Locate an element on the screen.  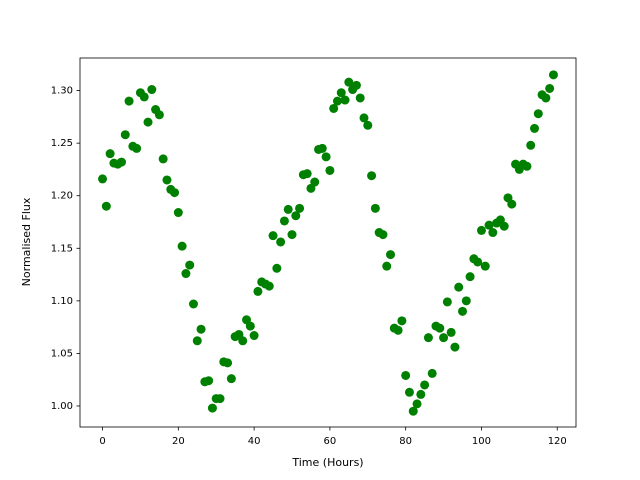
y-tick-label: 1.30 is located at coordinates (62, 91).